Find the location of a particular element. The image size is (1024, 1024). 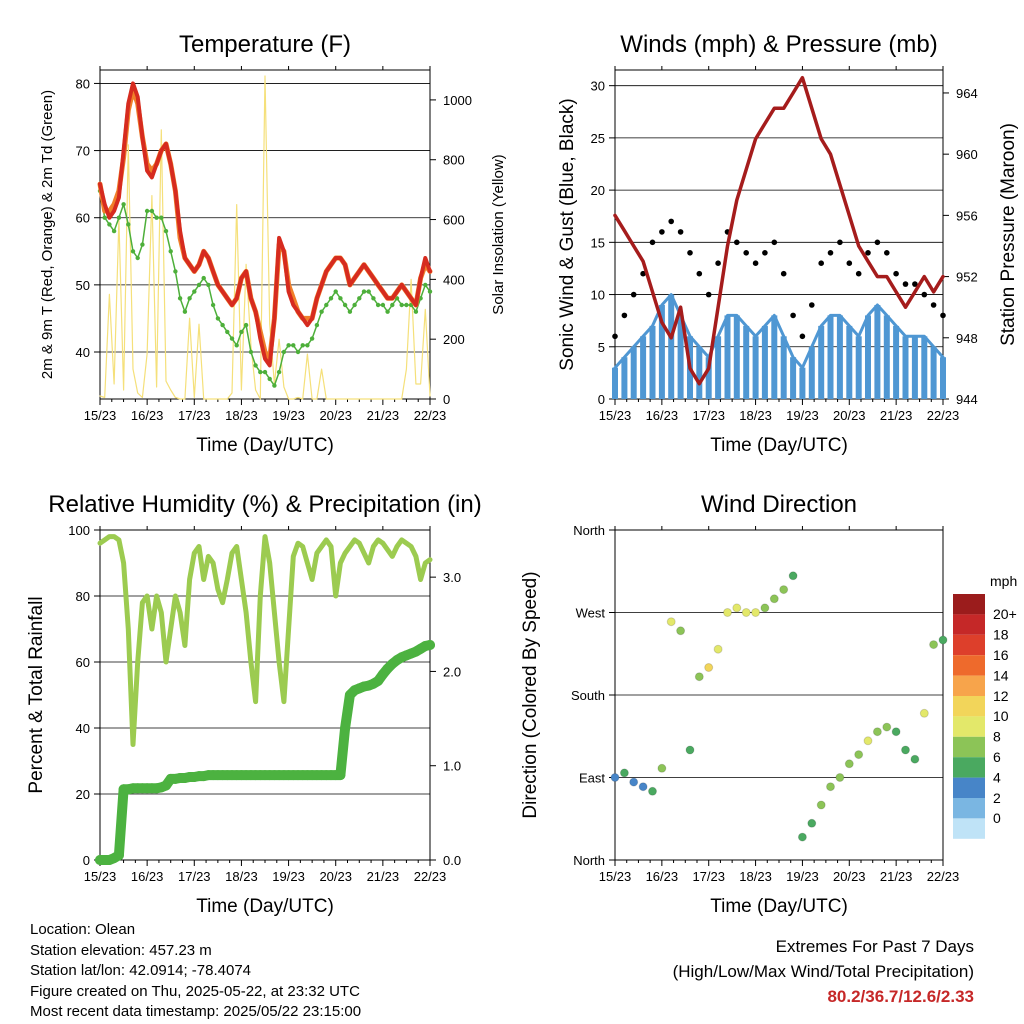

precip-point is located at coordinates (118, 855).